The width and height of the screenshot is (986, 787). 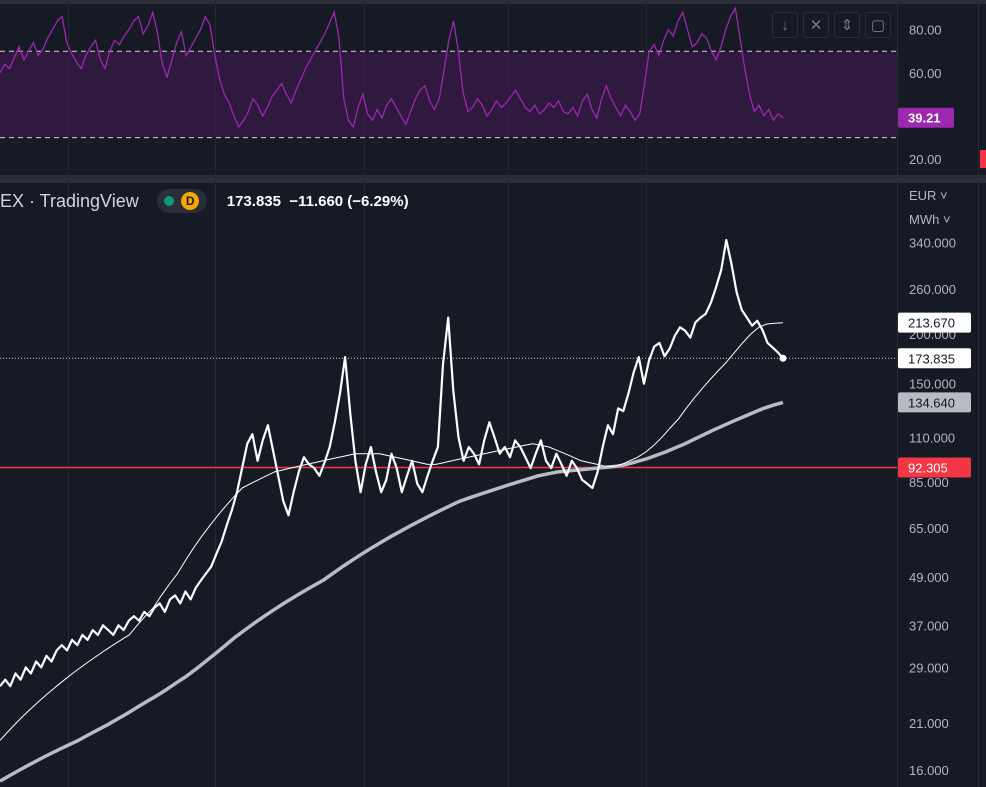 What do you see at coordinates (929, 770) in the screenshot?
I see `price-tick-label: 16.000` at bounding box center [929, 770].